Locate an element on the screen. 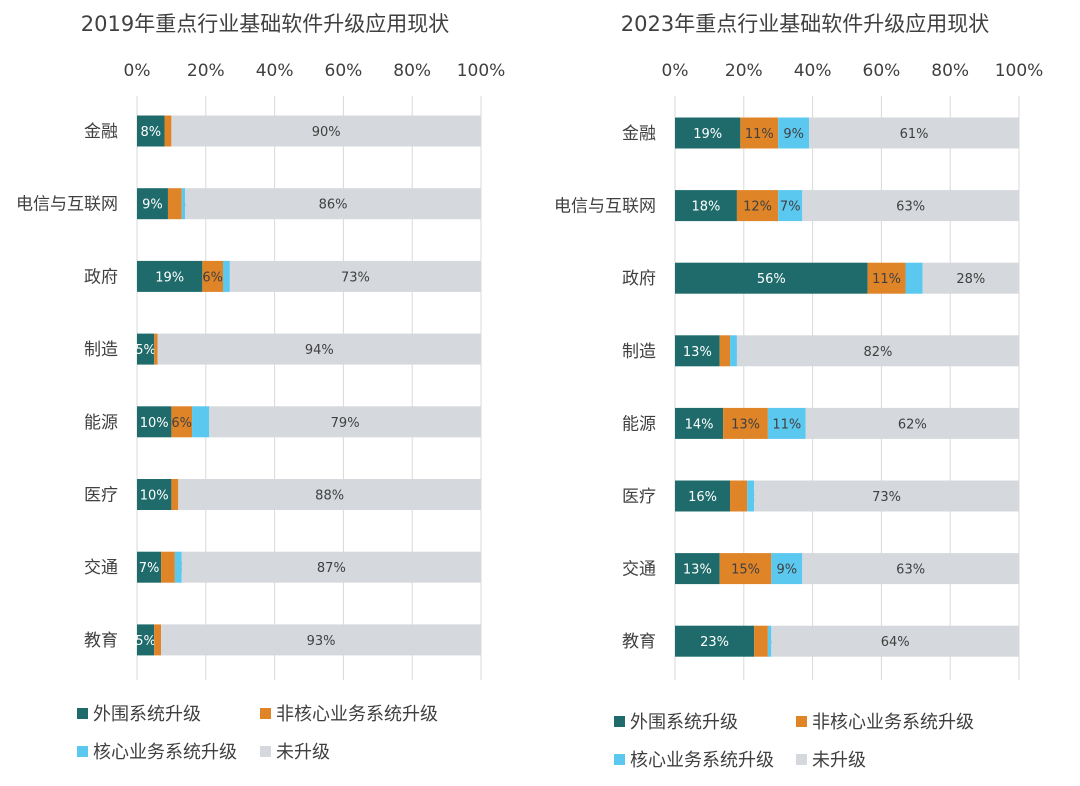 The height and width of the screenshot is (786, 1080). data-label: 11% is located at coordinates (786, 424).